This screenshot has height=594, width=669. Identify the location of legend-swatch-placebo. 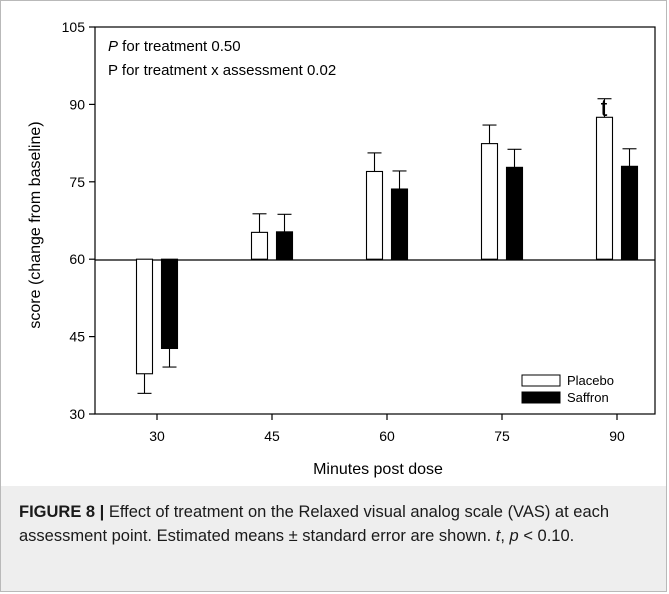
(541, 380).